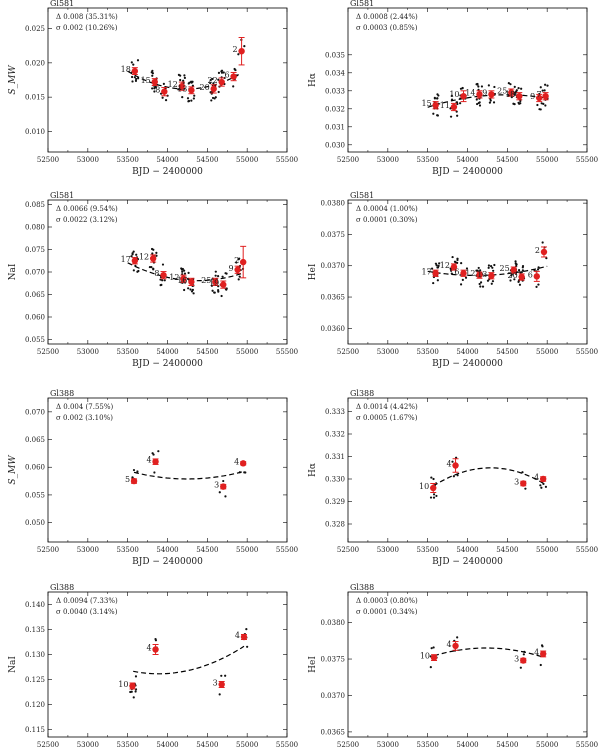 This screenshot has width=600, height=751. Describe the element at coordinates (35, 29) in the screenshot. I see `y-tick-label: 0.025` at that location.